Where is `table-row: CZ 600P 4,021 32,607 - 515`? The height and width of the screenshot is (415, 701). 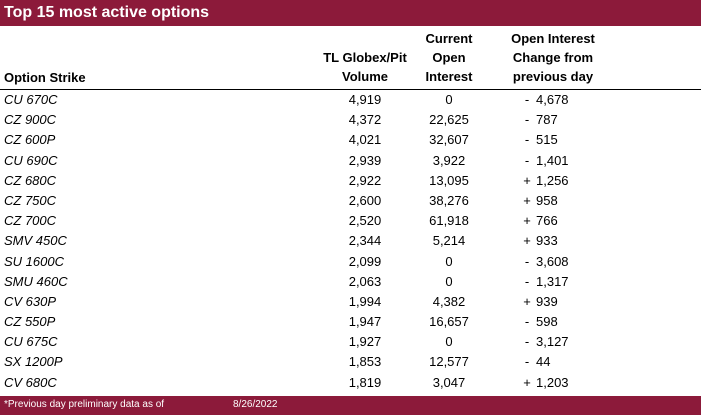 table-row: CZ 600P 4,021 32,607 - 515 is located at coordinates (350, 140).